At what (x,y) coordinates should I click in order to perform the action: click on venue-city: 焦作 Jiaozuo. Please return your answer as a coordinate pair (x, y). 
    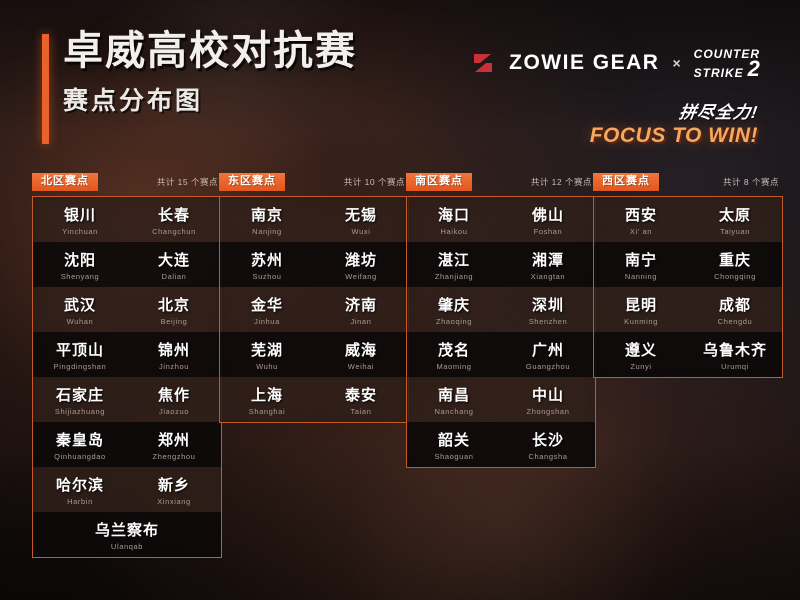
    Looking at the image, I should click on (174, 399).